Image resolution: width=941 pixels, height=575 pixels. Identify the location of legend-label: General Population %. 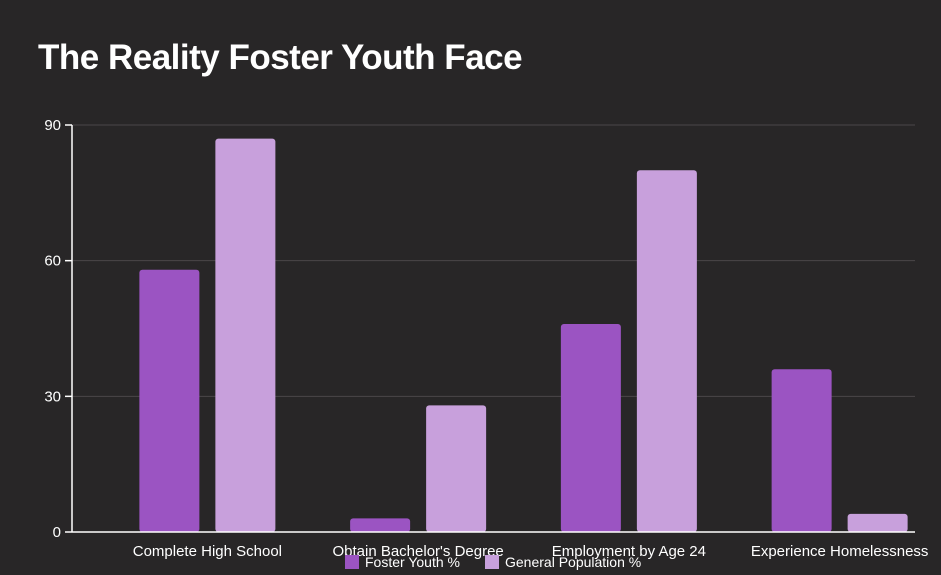
(573, 562).